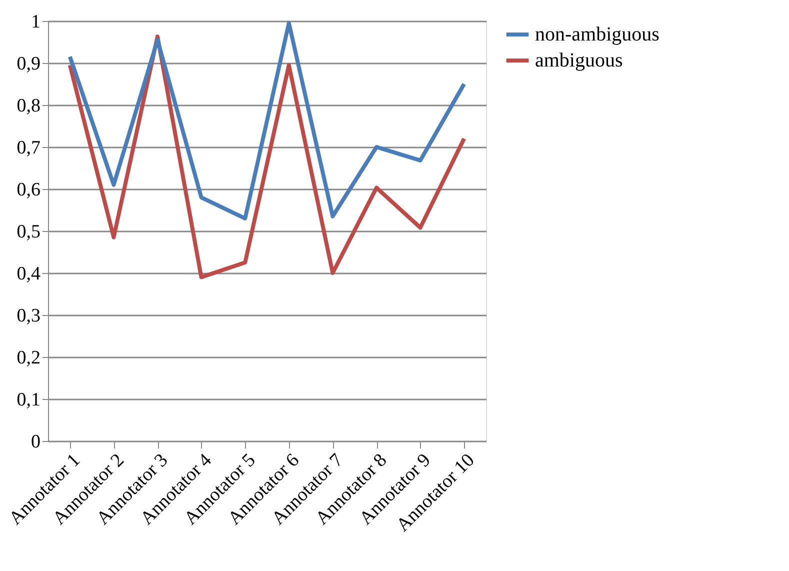 This screenshot has width=789, height=571. Describe the element at coordinates (35, 442) in the screenshot. I see `y-tick-label: 0` at that location.